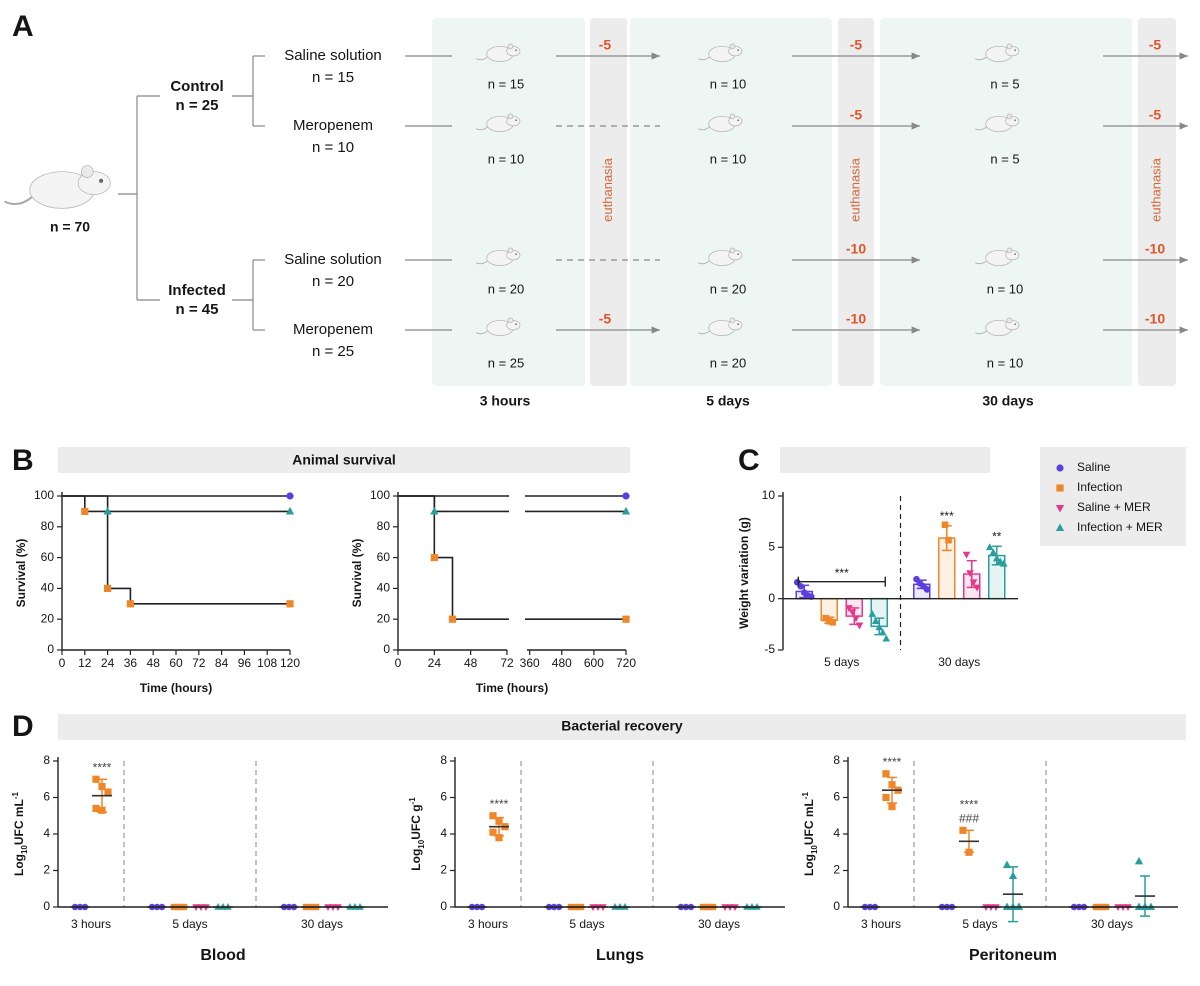  Describe the element at coordinates (48, 618) in the screenshot. I see `y-tick-label: 20` at that location.